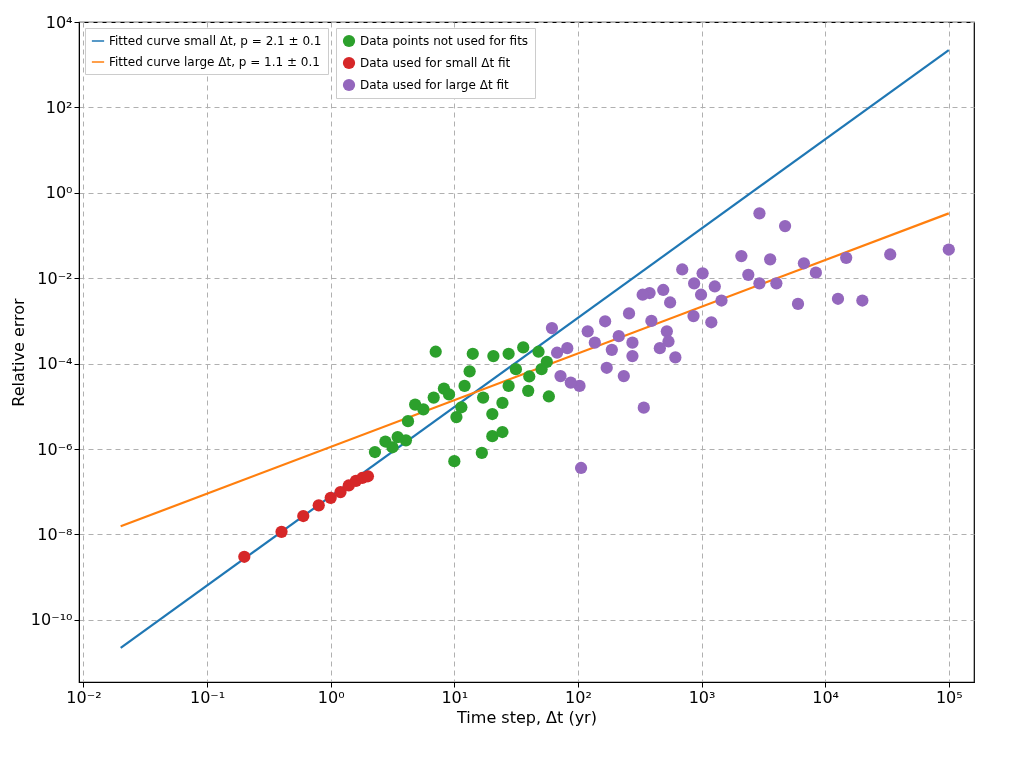  I want to click on y-tick-label: 10⁻⁴, so click(55, 364).